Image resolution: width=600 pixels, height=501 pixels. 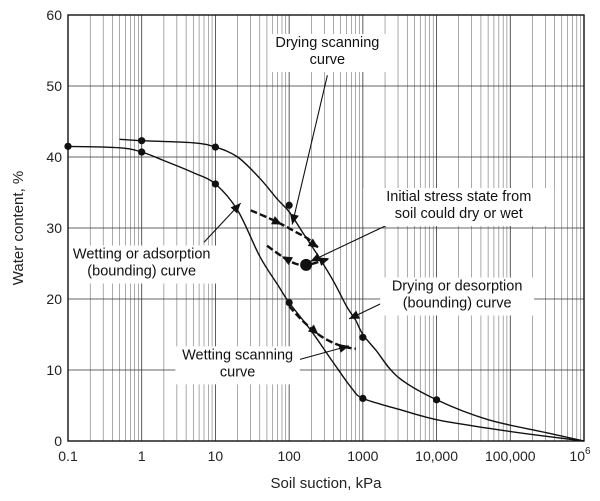 I want to click on x-axis-label: Soil suction, kPa, so click(x=327, y=483).